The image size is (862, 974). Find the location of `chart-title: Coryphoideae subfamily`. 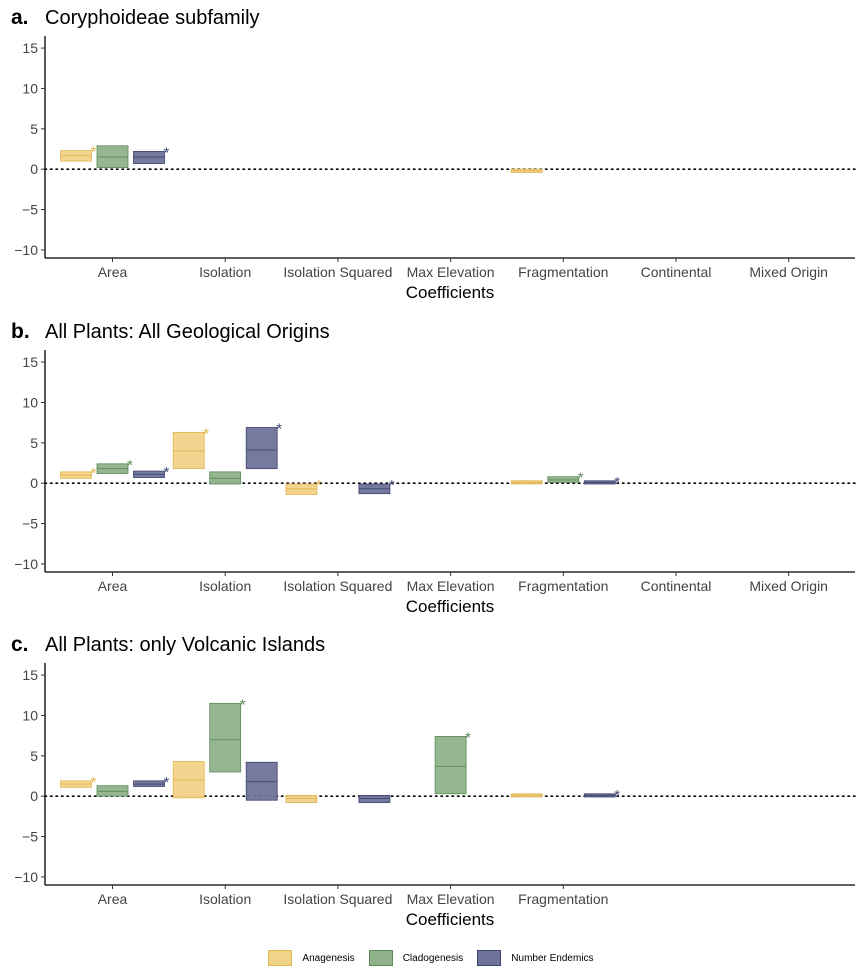

chart-title: Coryphoideae subfamily is located at coordinates (152, 18).